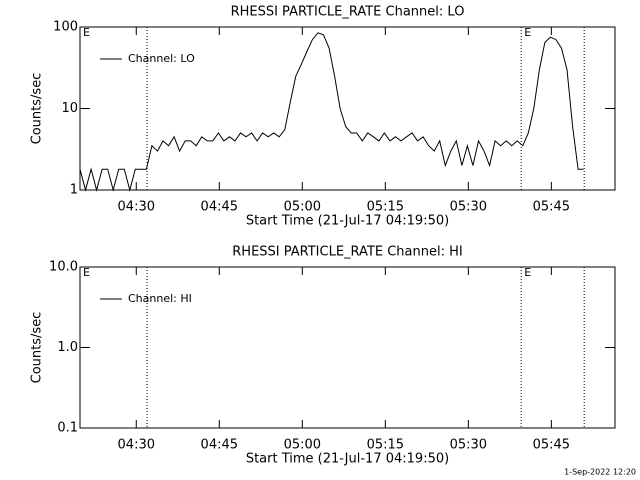  What do you see at coordinates (600, 472) in the screenshot?
I see `timestamp: 1-Sep-2022 12:20` at bounding box center [600, 472].